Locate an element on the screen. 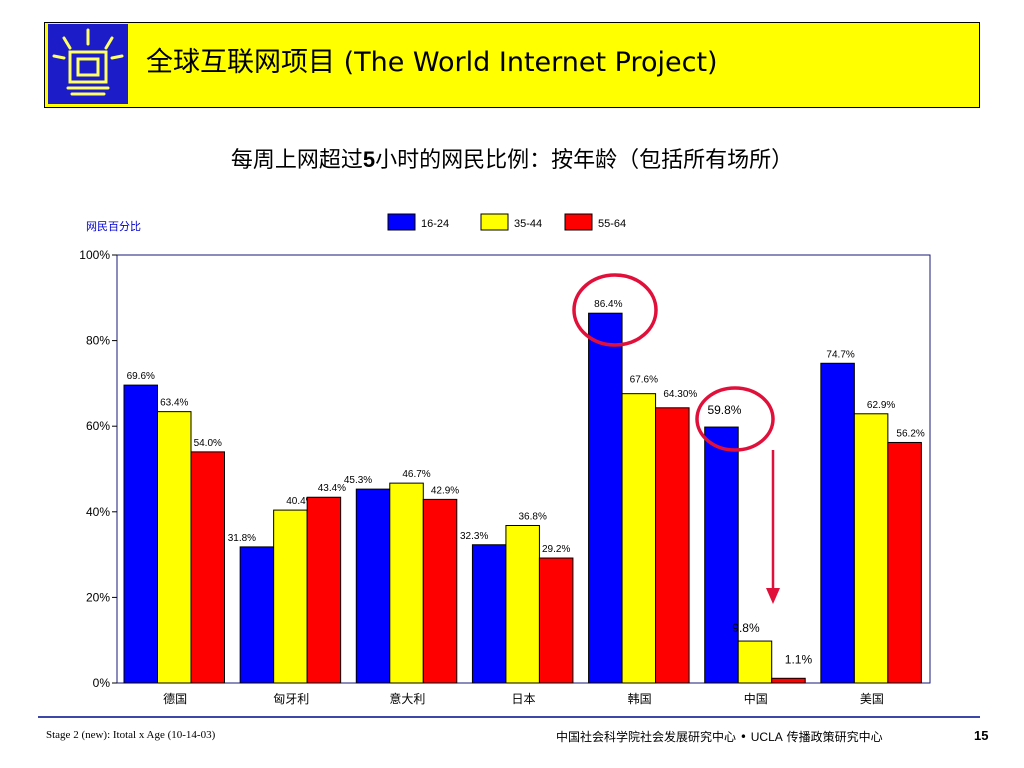 This screenshot has width=1024, height=768. bar-35-44-美国 is located at coordinates (871, 548).